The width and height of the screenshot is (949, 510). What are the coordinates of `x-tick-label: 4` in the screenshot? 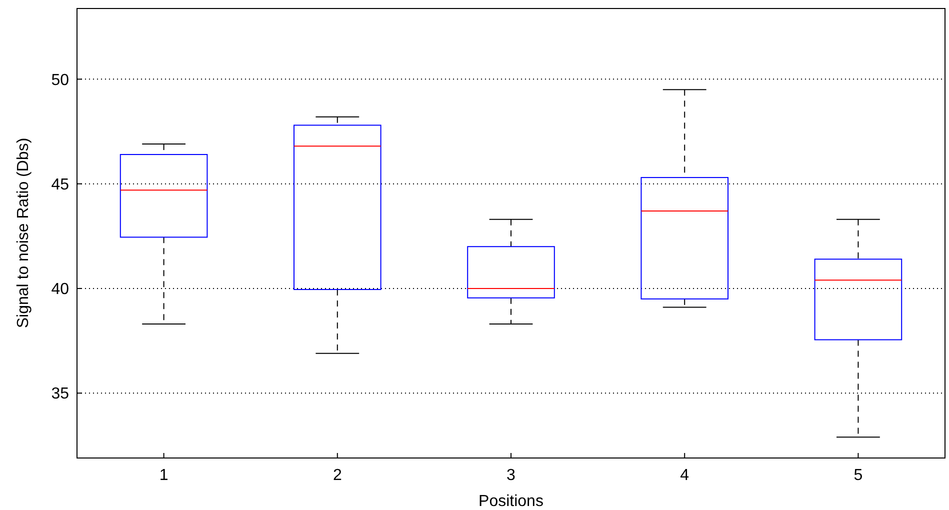 It's located at (685, 475).